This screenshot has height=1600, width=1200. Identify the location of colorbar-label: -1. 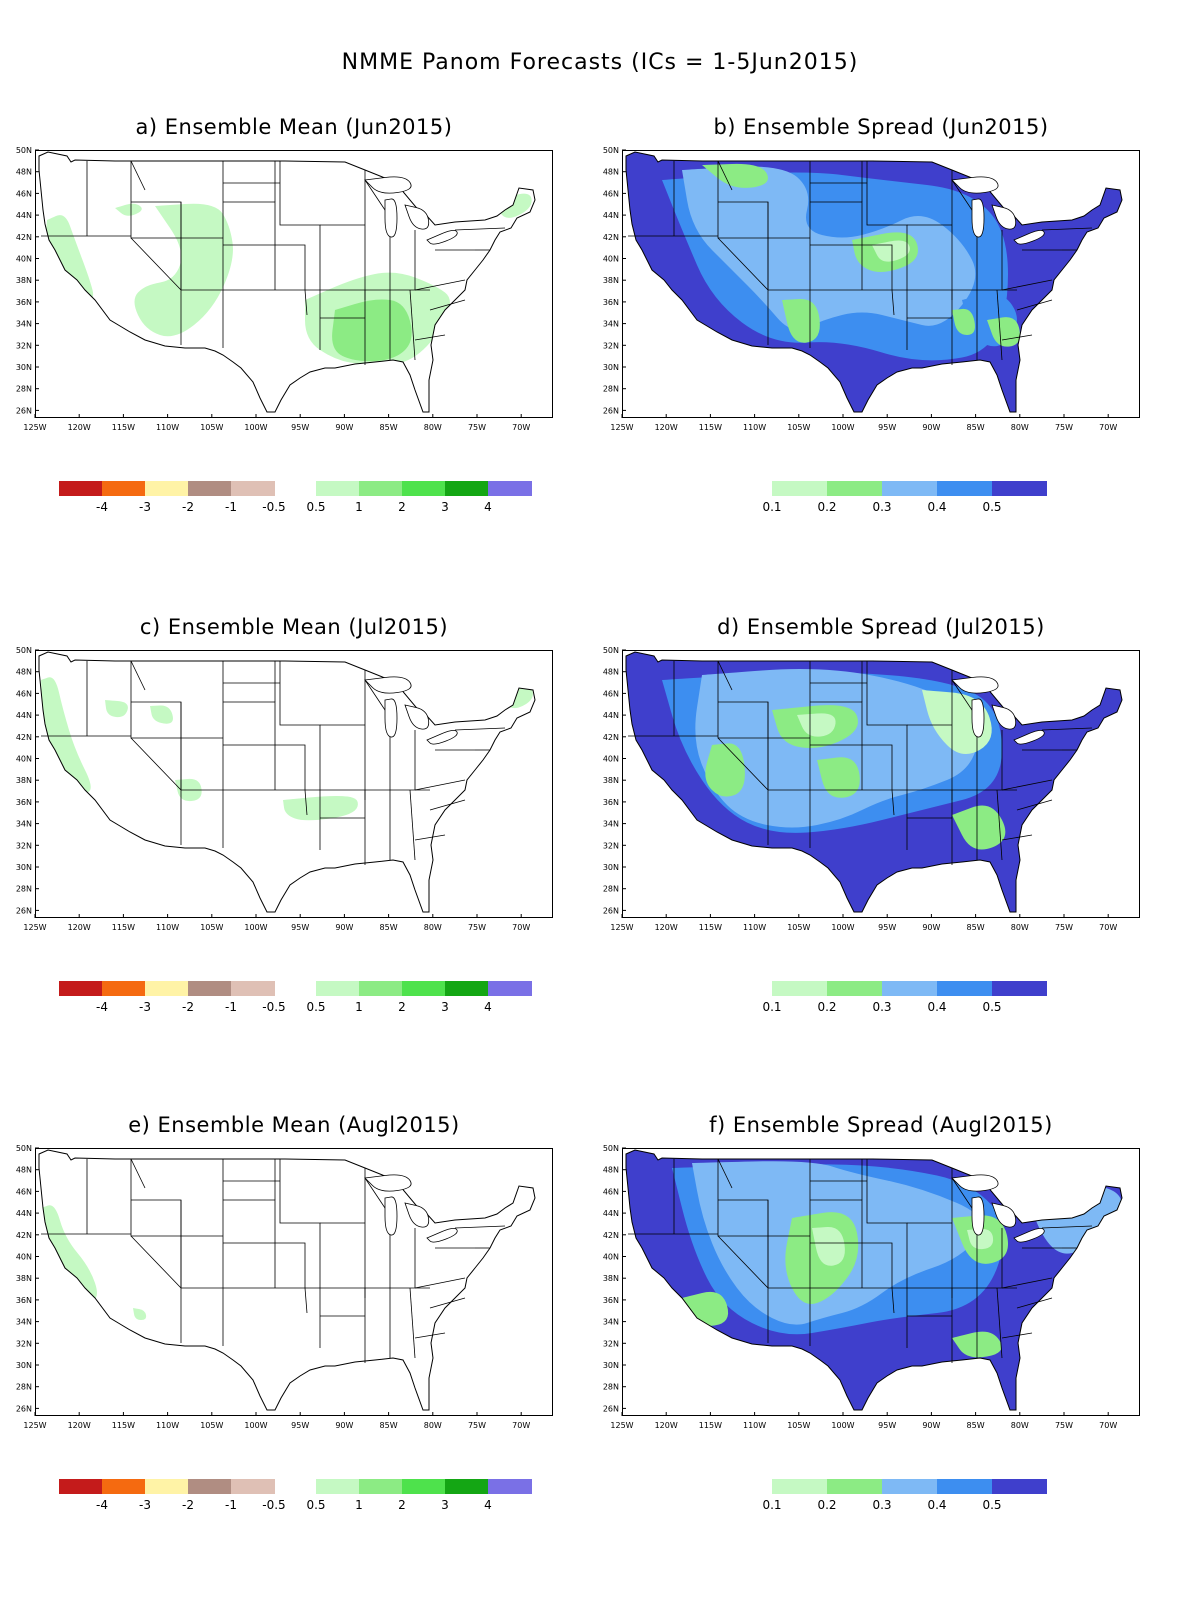
(231, 1505).